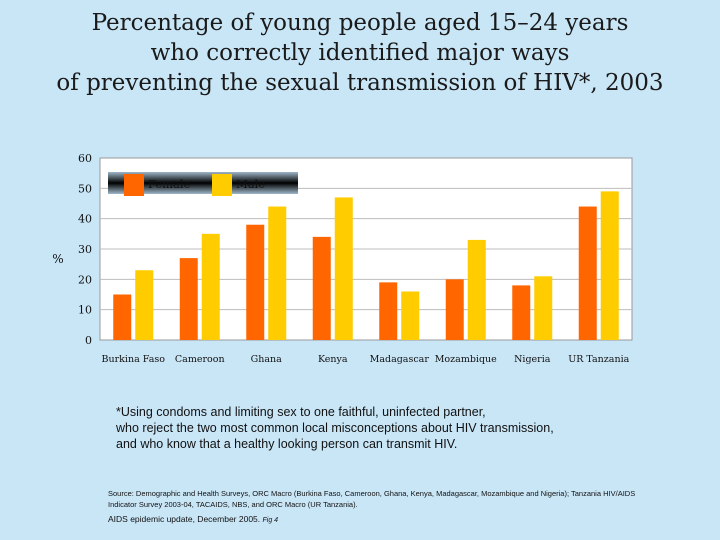  Describe the element at coordinates (400, 359) in the screenshot. I see `x-tick-label: Madagascar` at that location.